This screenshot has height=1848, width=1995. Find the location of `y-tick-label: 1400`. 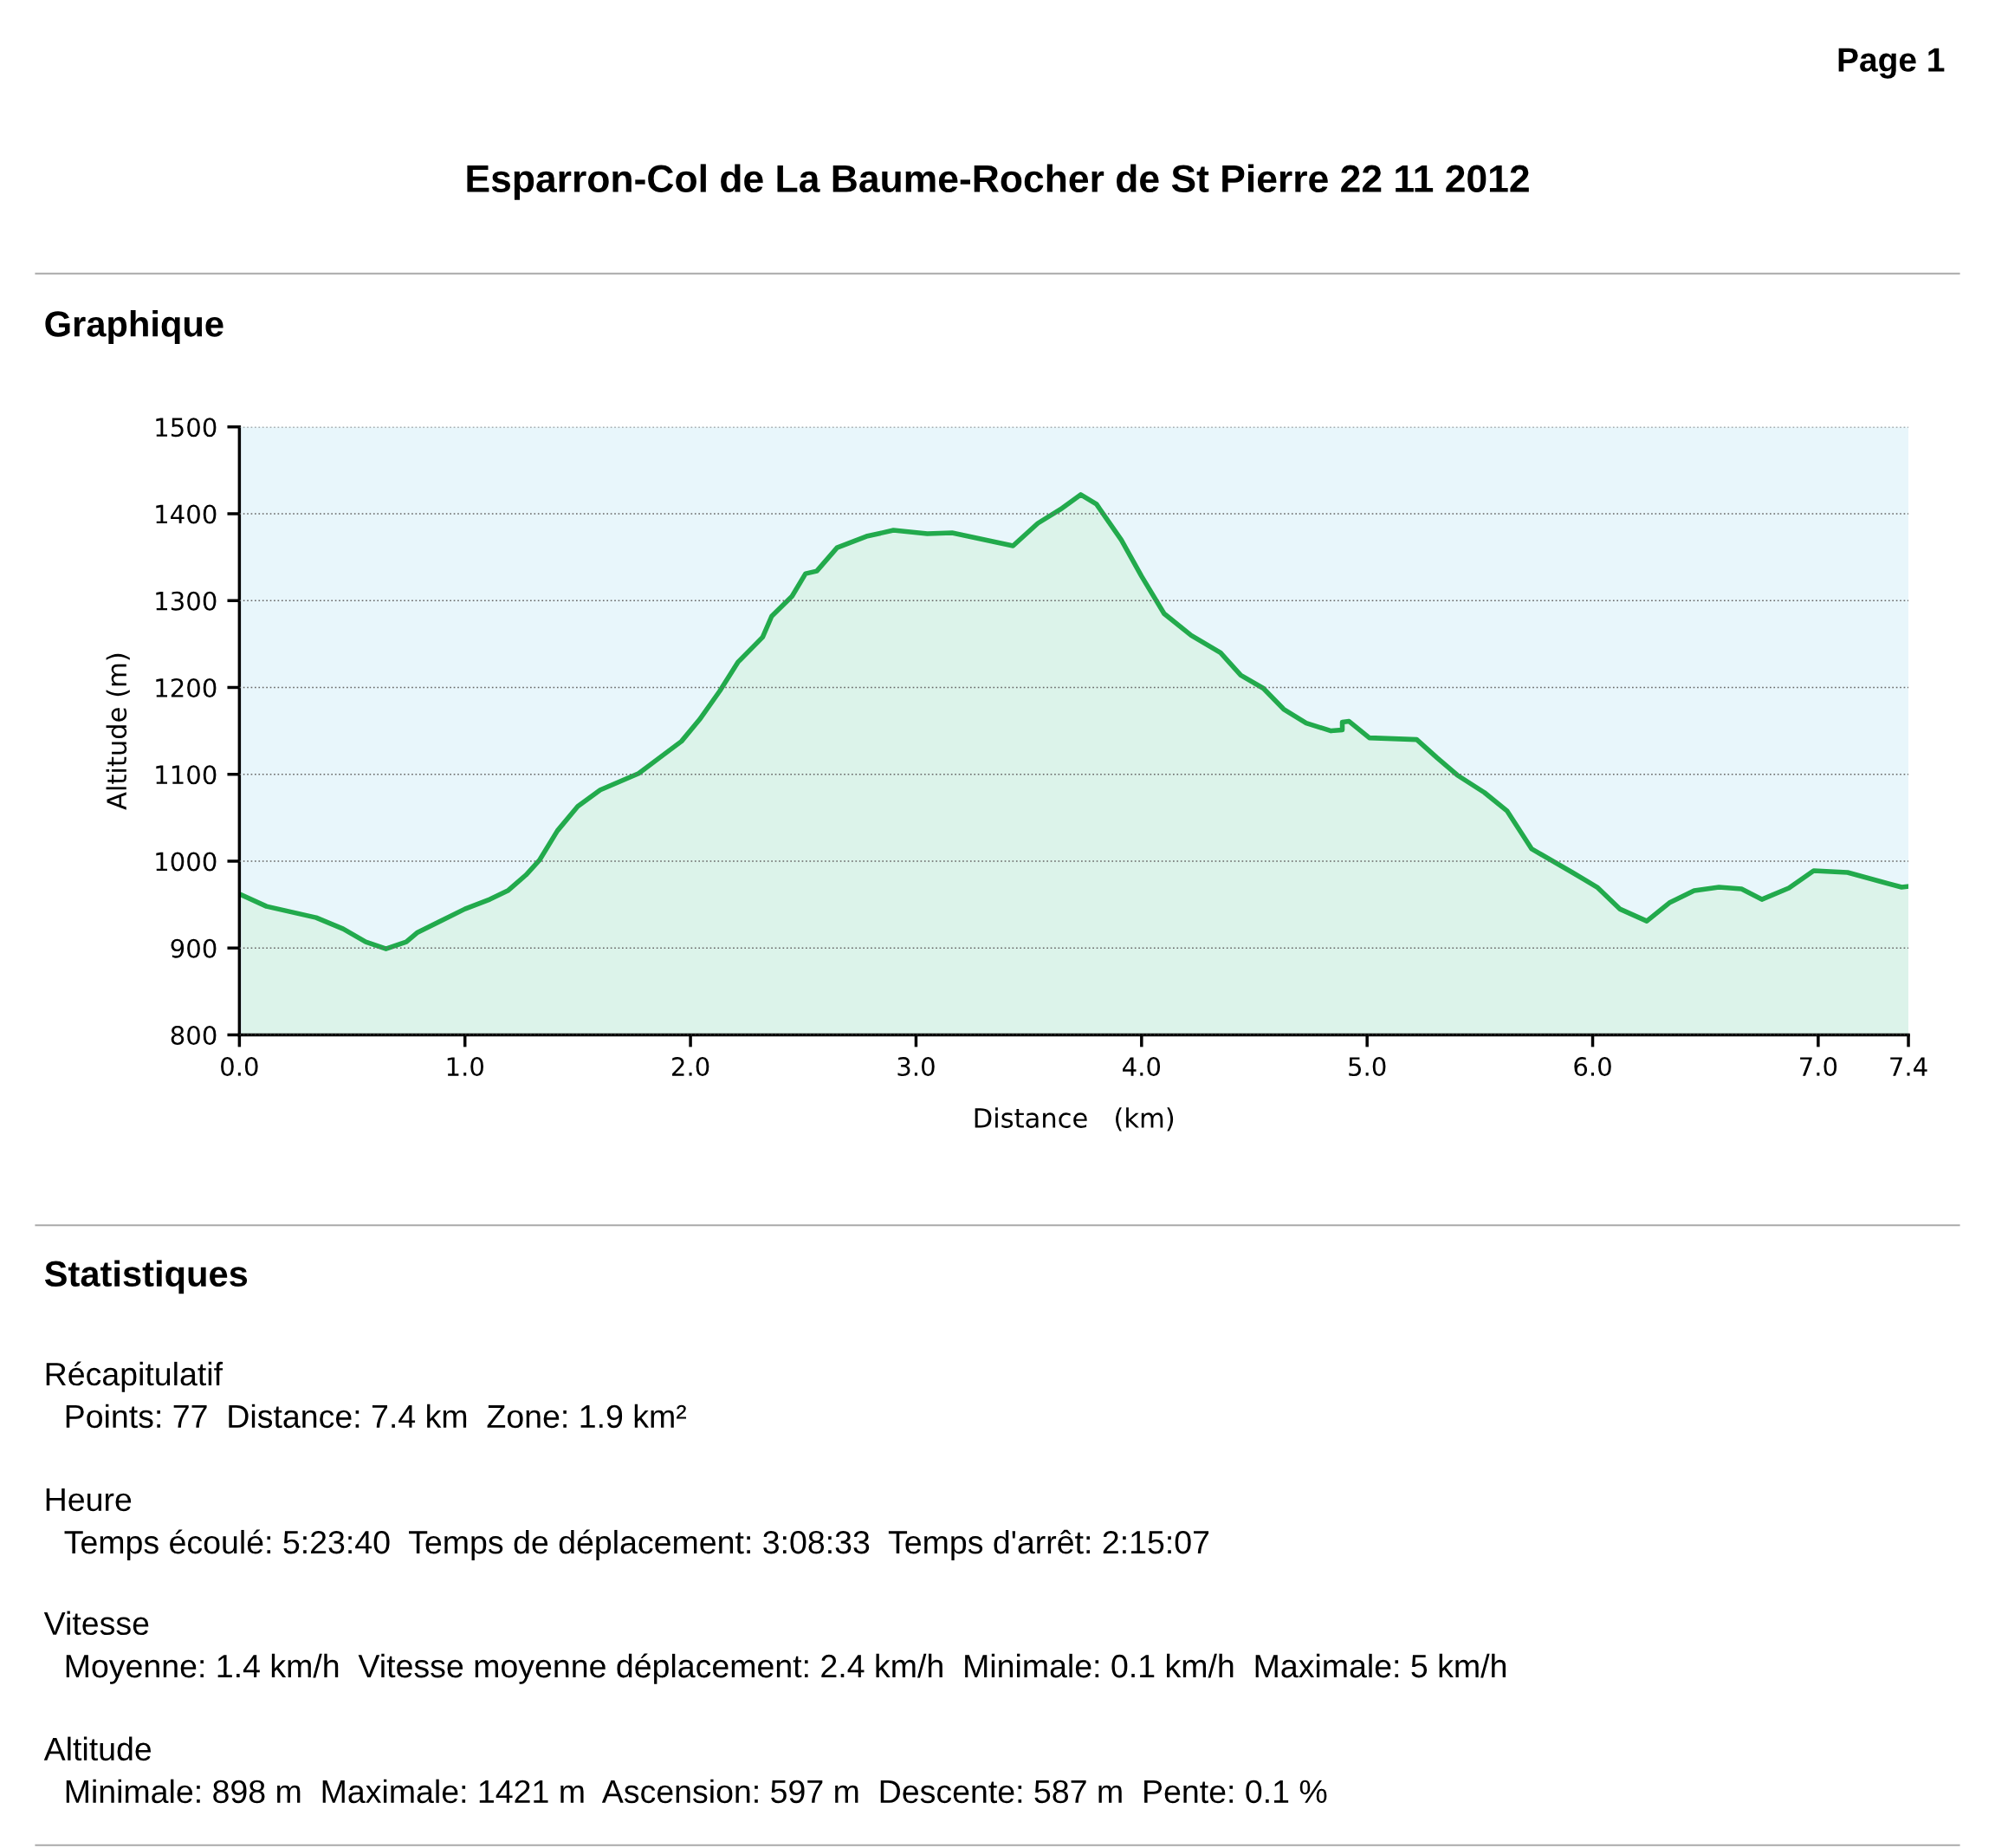

y-tick-label: 1400 is located at coordinates (186, 514).